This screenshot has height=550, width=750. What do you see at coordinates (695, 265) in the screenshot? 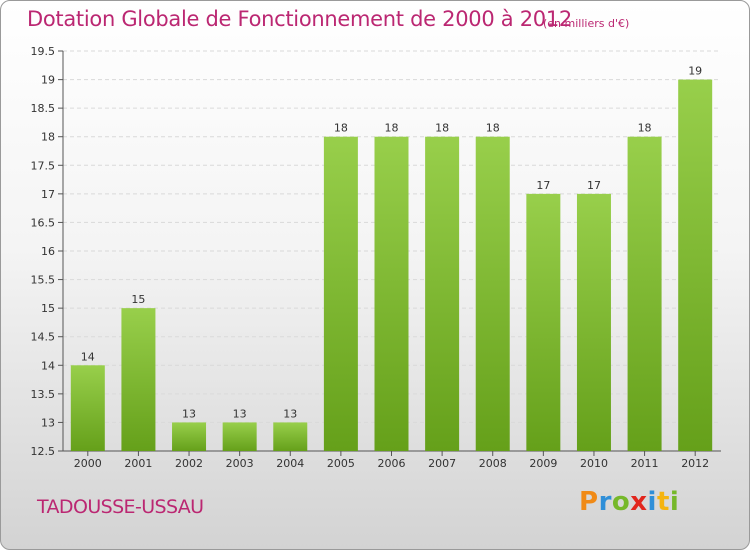
I see `bar-2012` at bounding box center [695, 265].